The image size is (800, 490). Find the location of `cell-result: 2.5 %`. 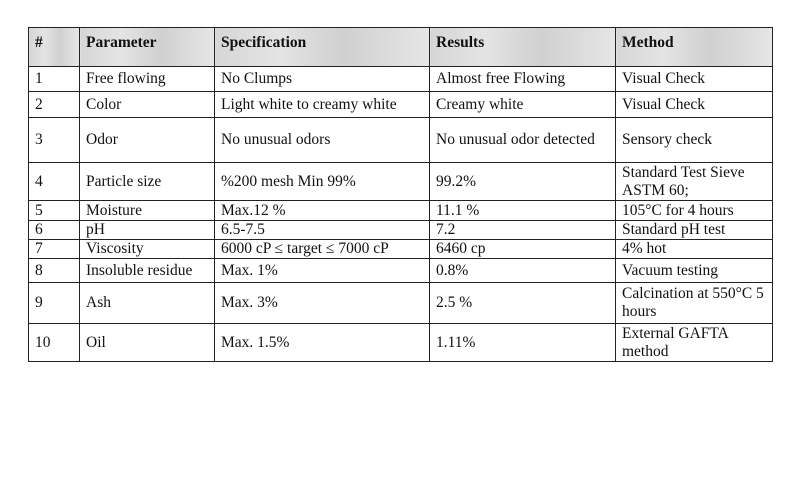

cell-result: 2.5 % is located at coordinates (522, 303).